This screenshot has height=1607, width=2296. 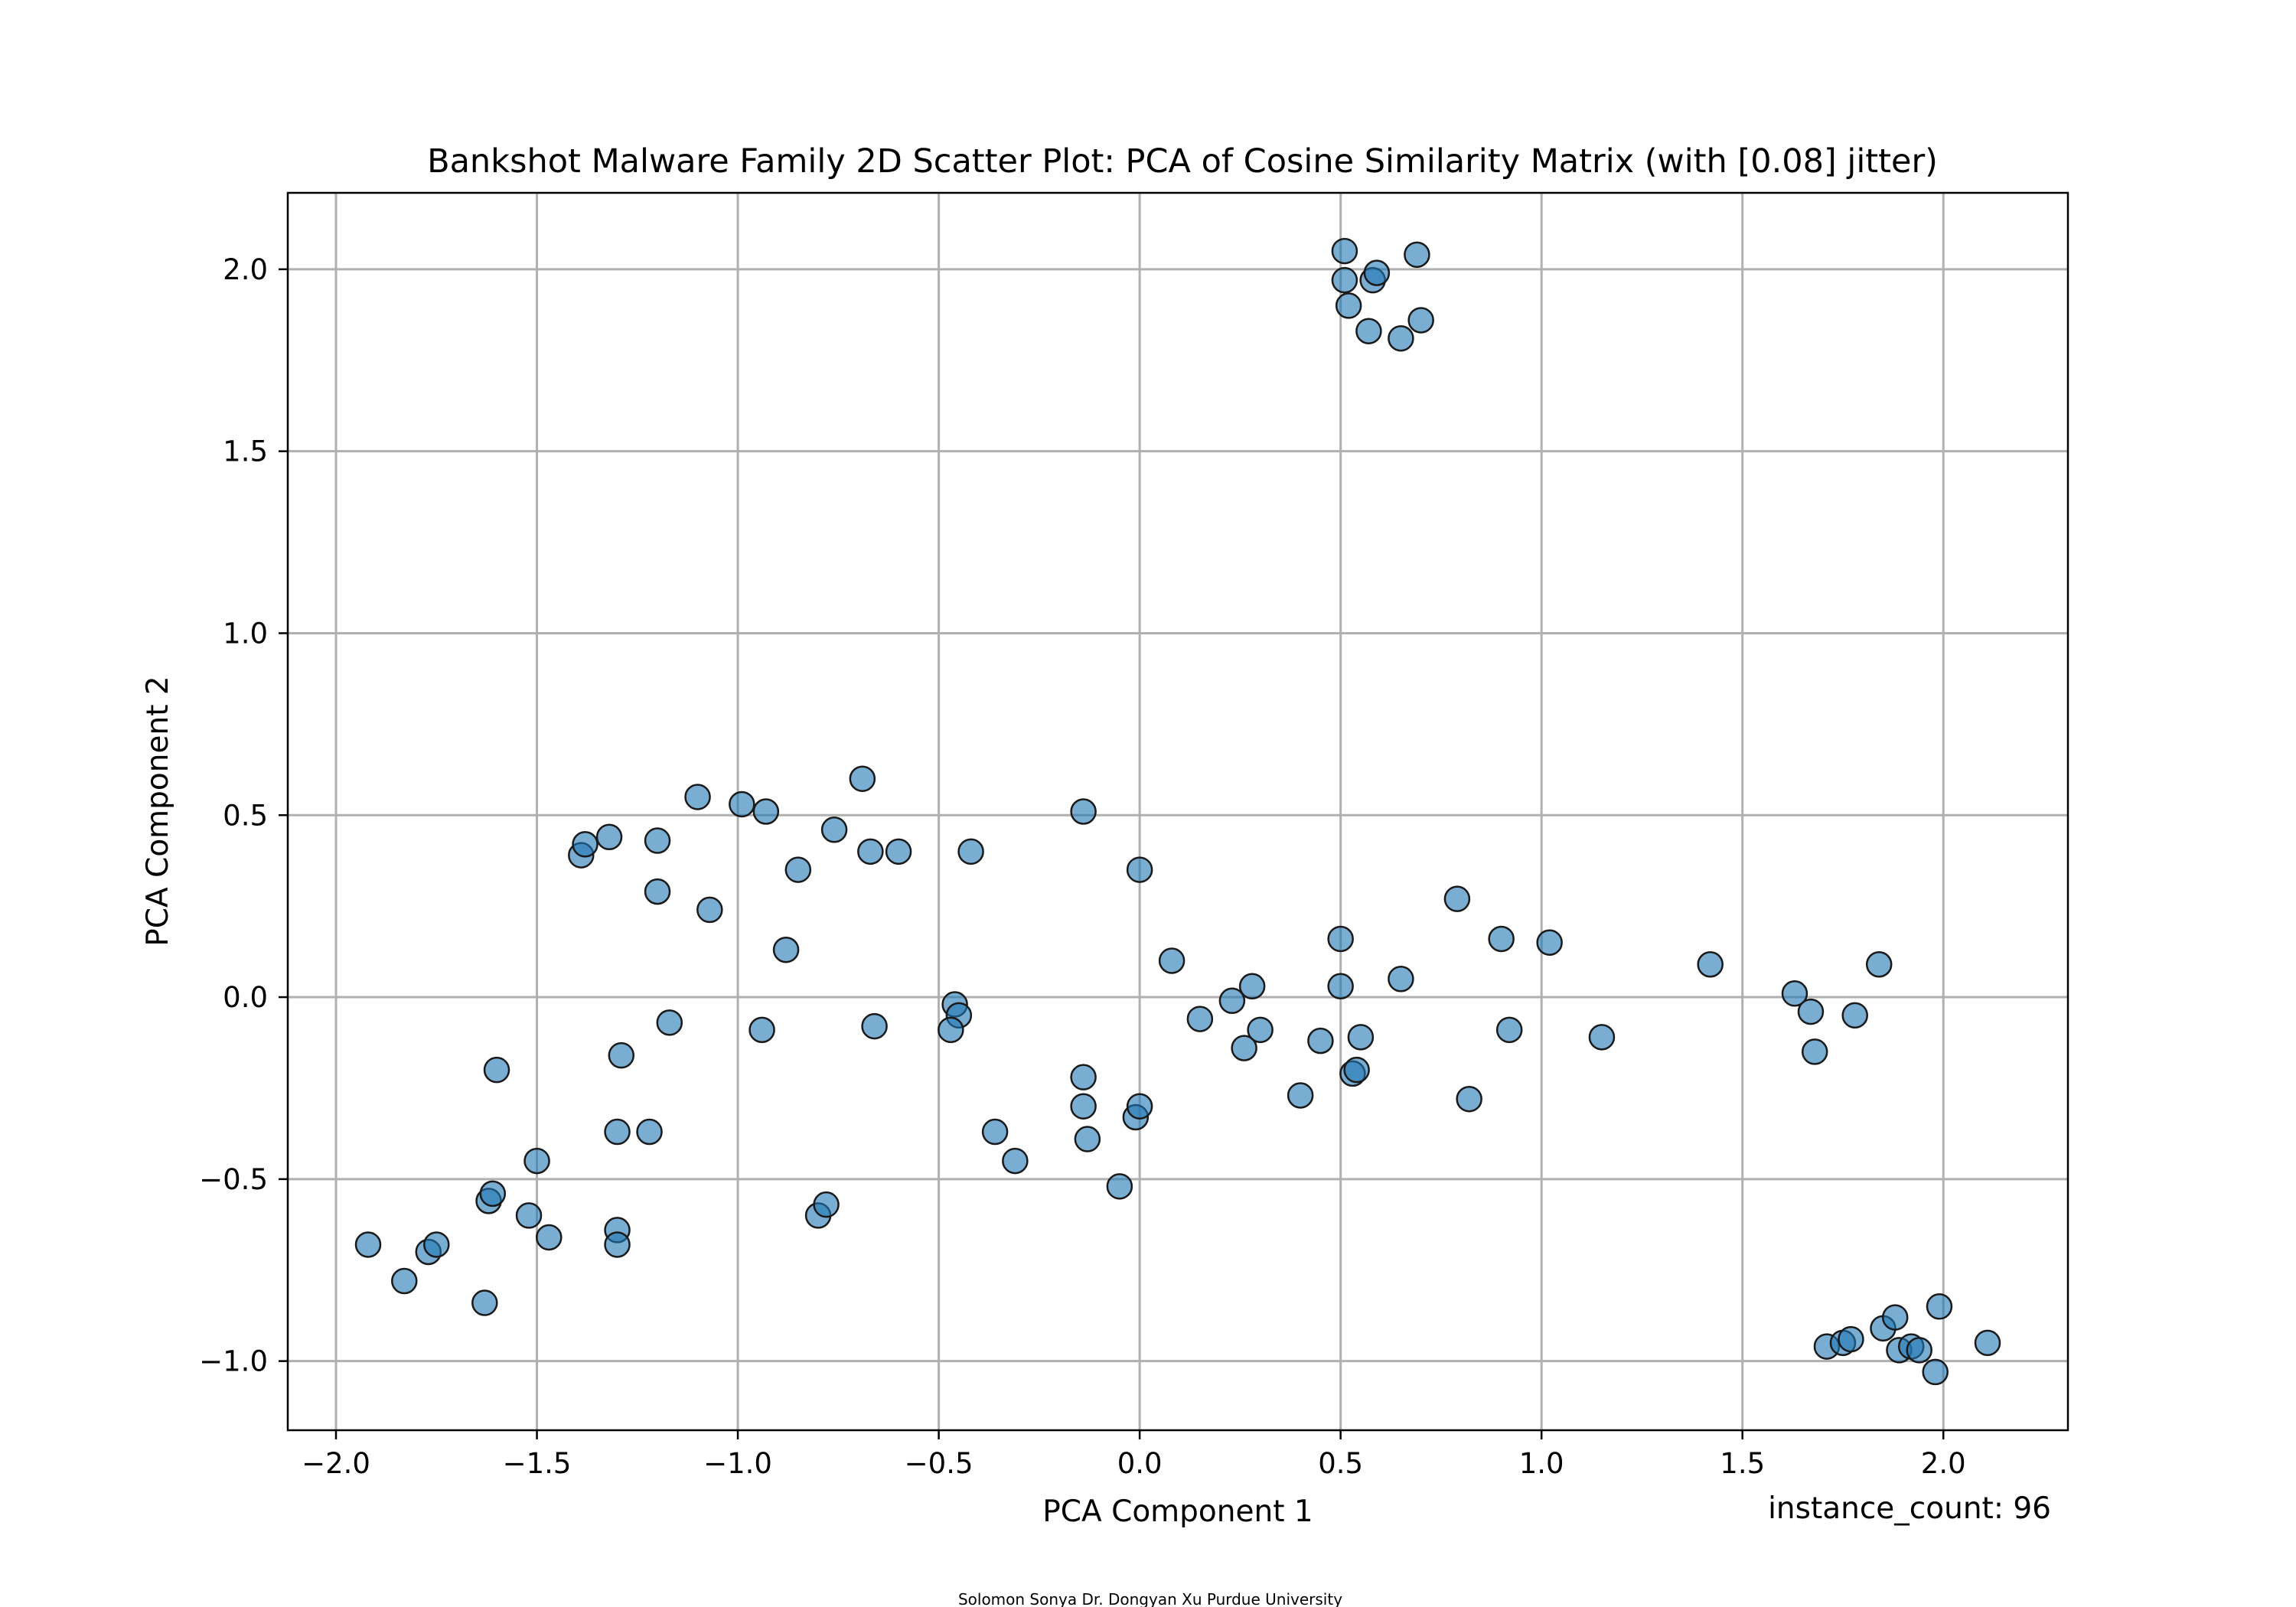 I want to click on y-tick-label: −1.0, so click(x=233, y=1361).